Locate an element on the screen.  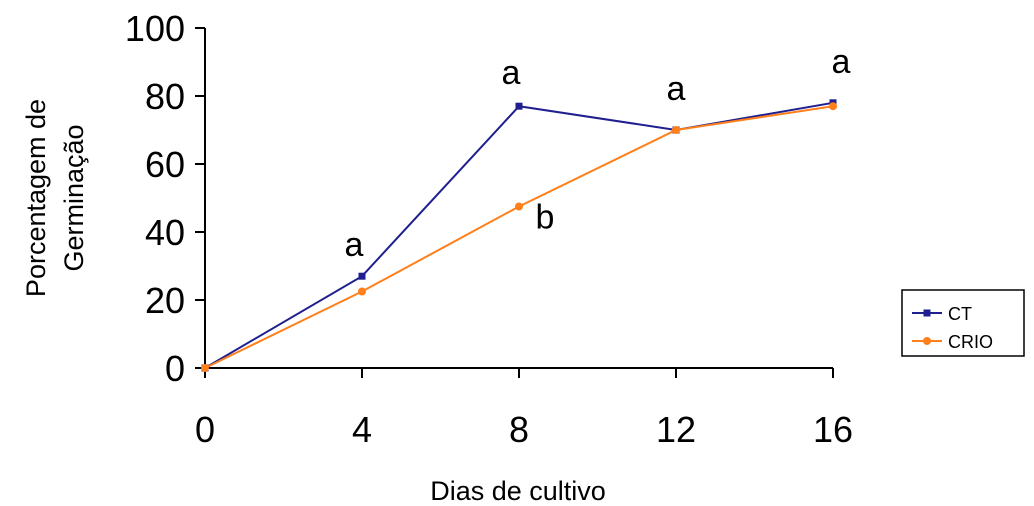
significance-label: b is located at coordinates (545, 218).